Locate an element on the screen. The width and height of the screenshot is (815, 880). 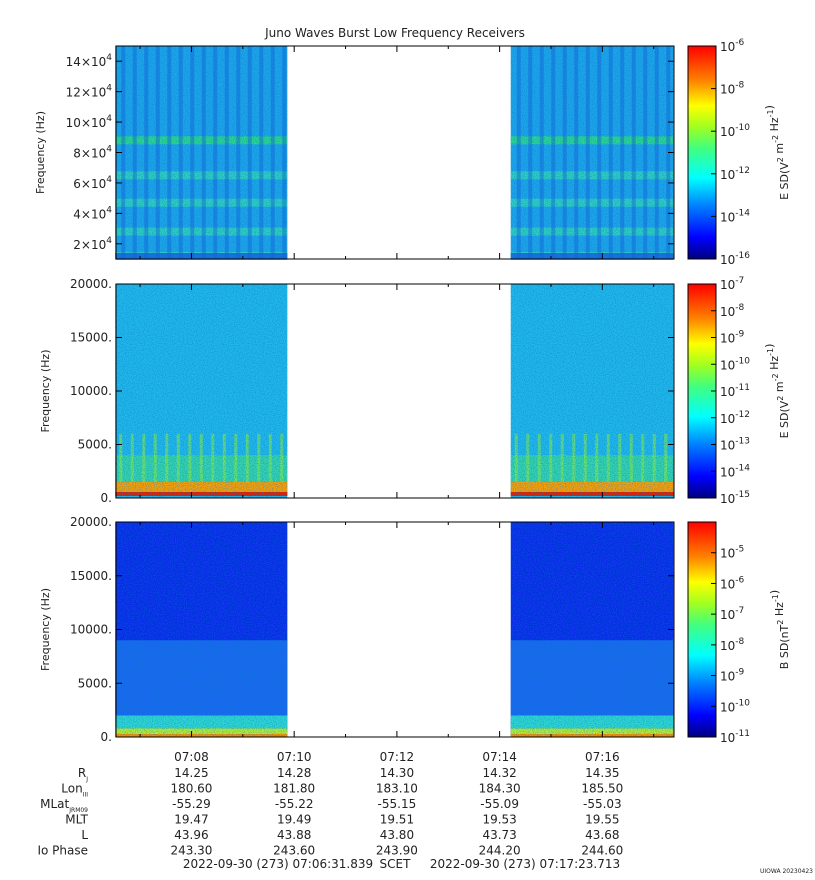
x-tick-label: 07:16 is located at coordinates (602, 757).